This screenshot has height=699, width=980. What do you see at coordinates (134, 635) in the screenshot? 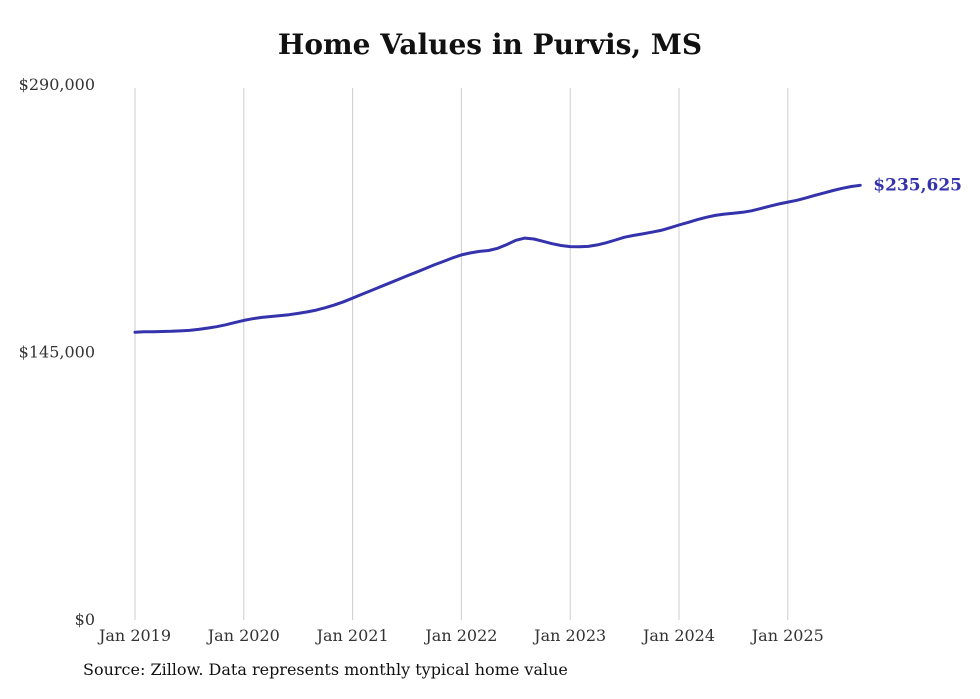
I see `x-axis-tick-label: Jan 2019` at bounding box center [134, 635].